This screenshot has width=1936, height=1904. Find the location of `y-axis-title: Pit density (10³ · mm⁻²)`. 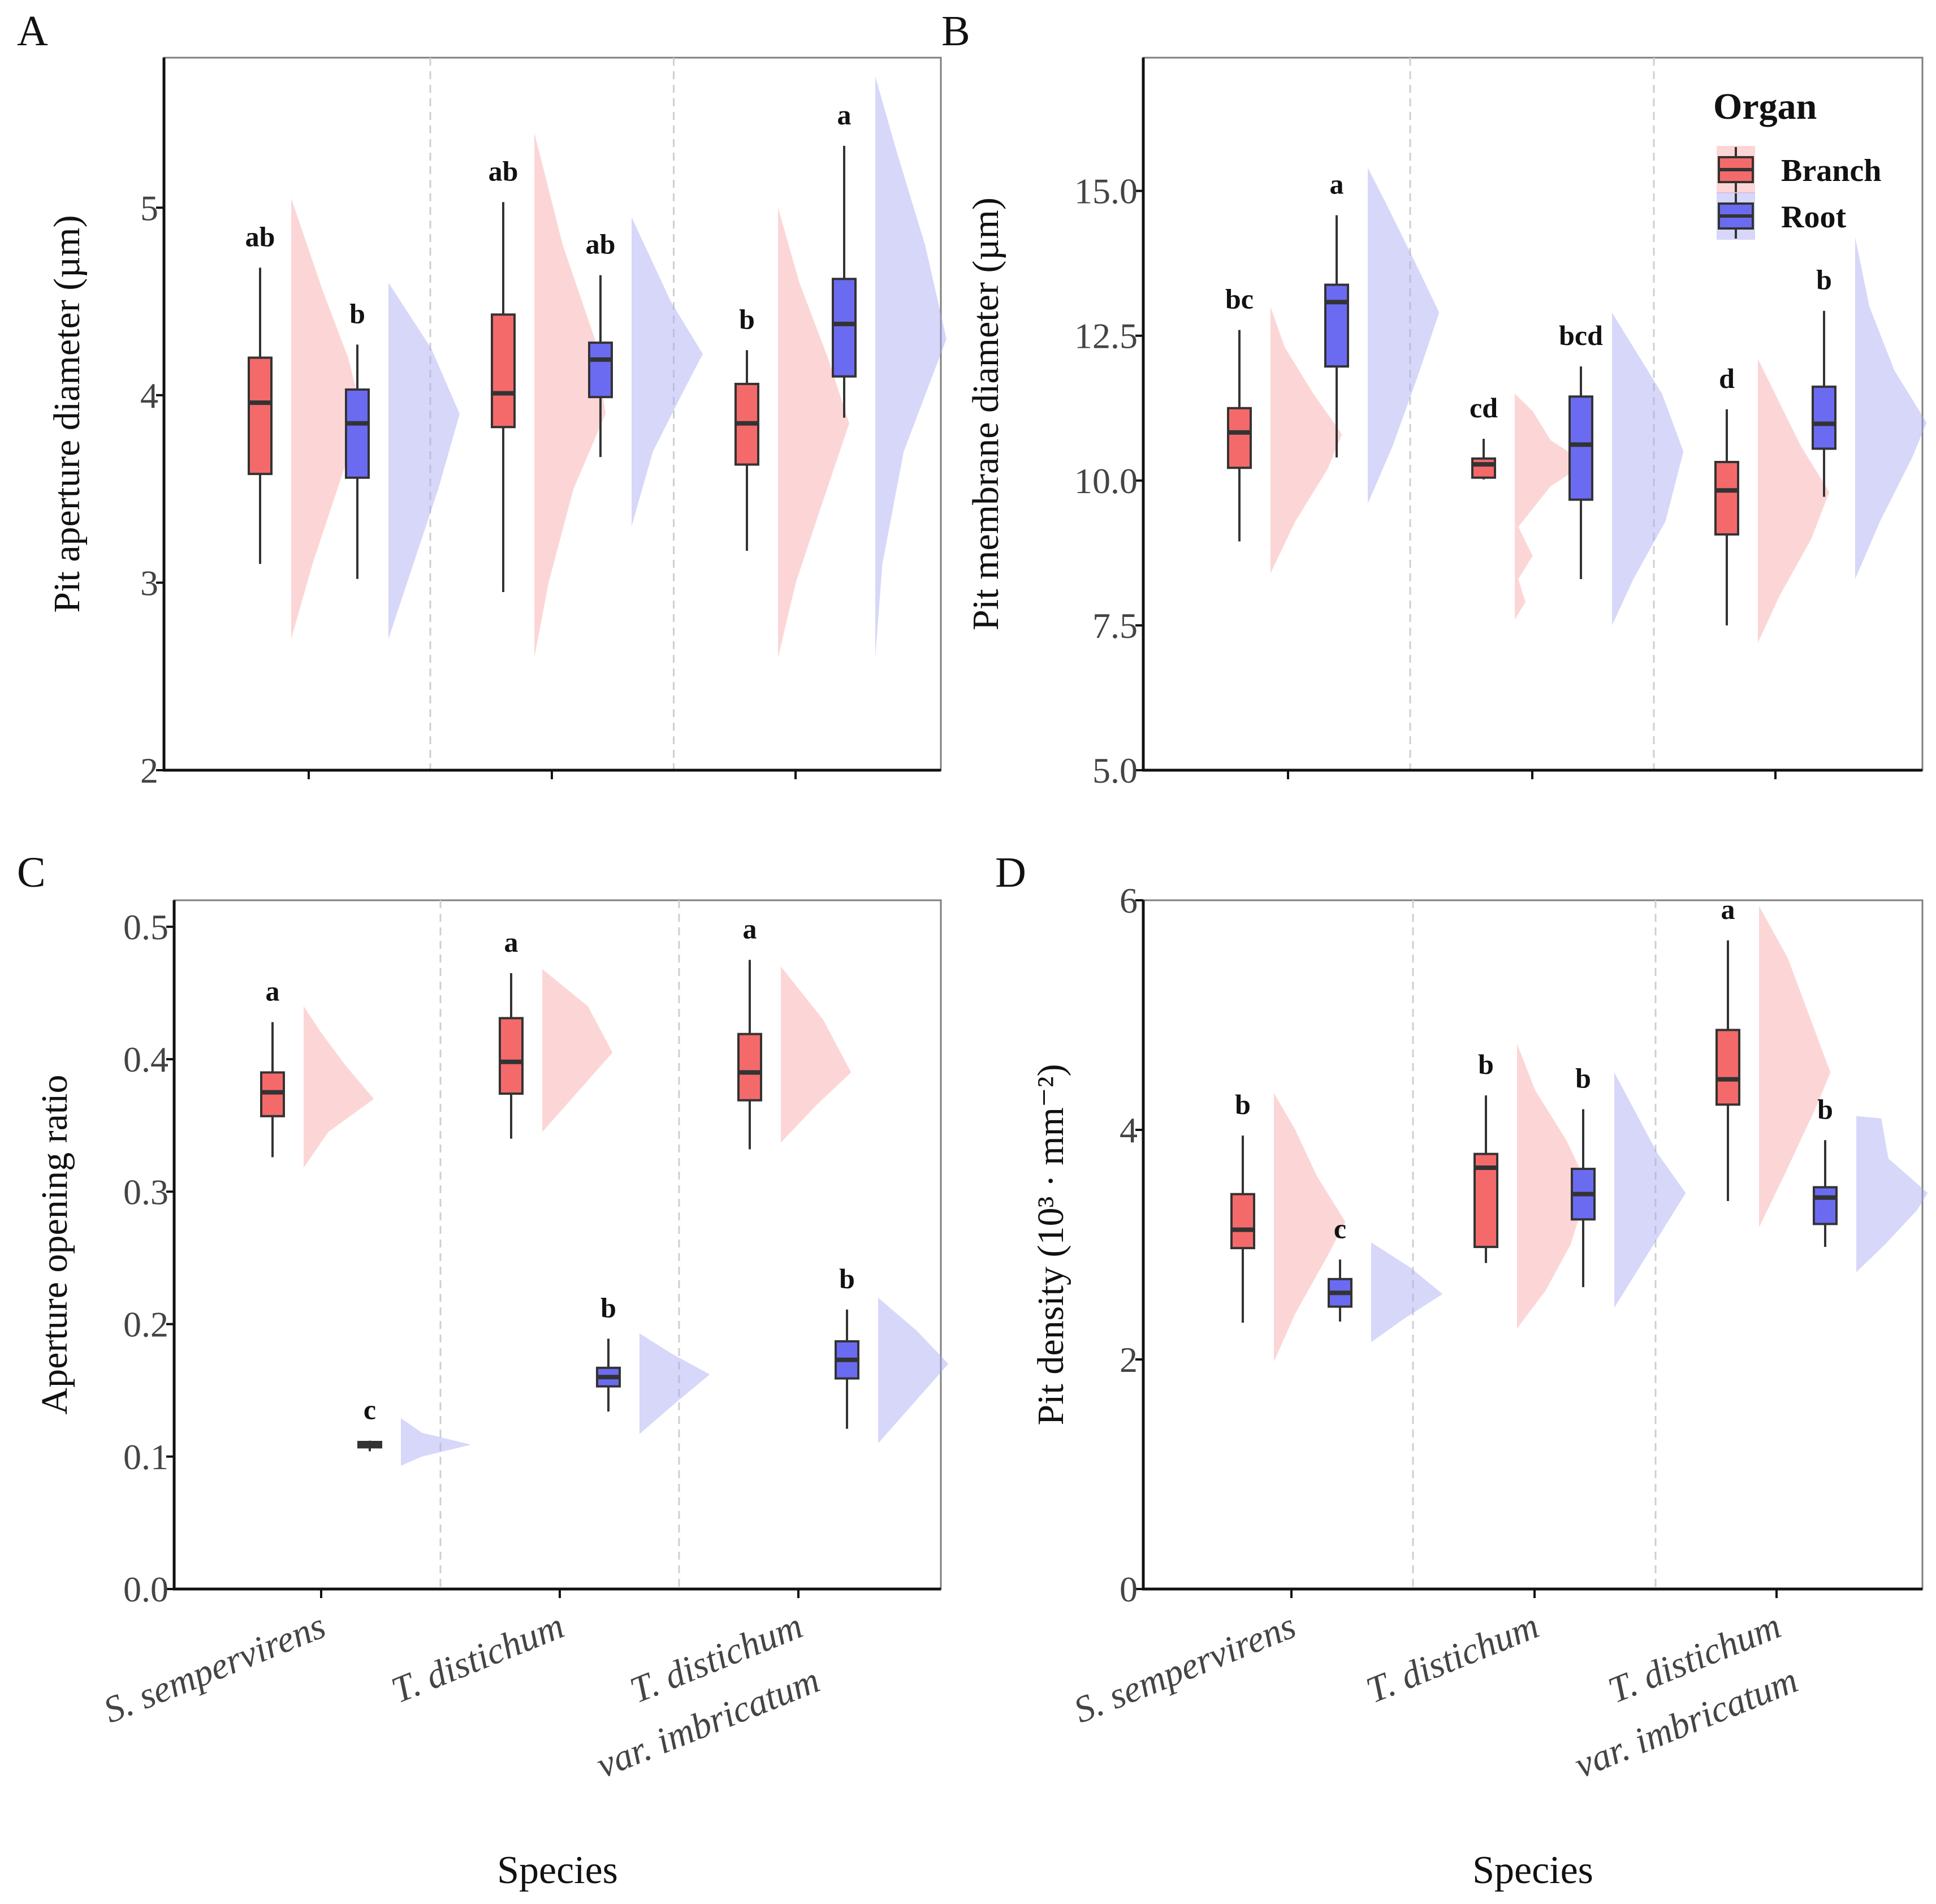

y-axis-title: Pit density (10³ · mm⁻²) is located at coordinates (1050, 1244).